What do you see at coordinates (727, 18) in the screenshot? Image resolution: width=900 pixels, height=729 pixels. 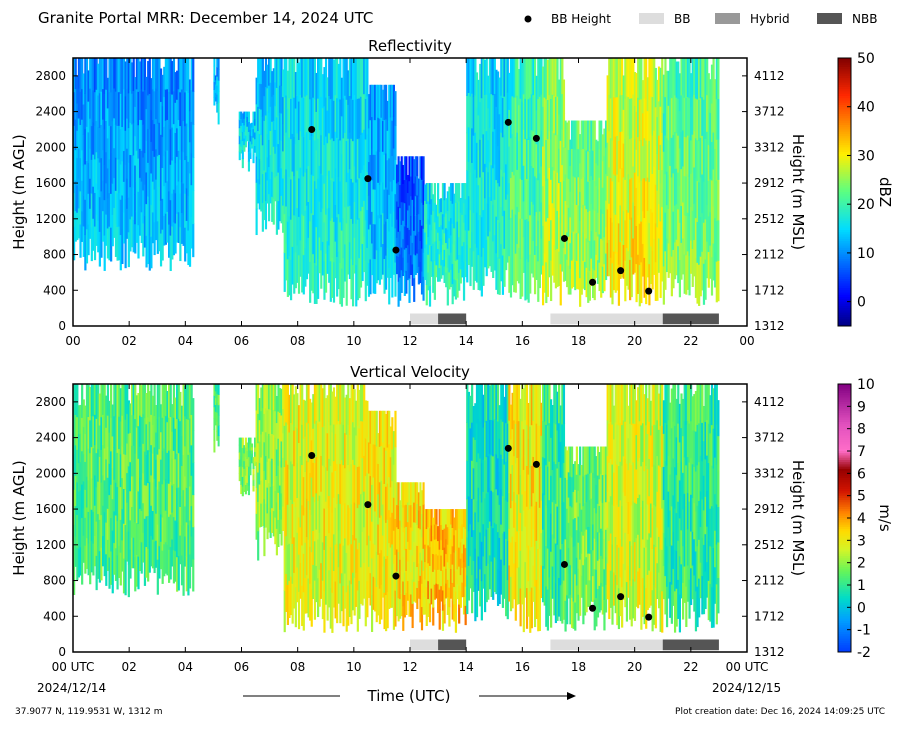 I see `legend-swatch` at bounding box center [727, 18].